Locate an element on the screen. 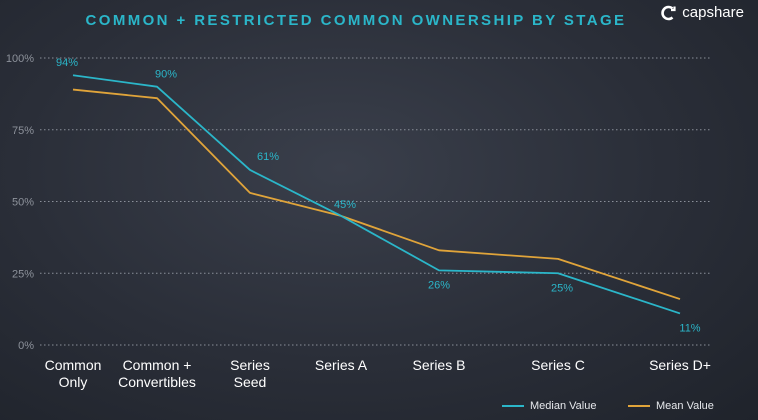 This screenshot has height=420, width=758. legend-median: Median Value is located at coordinates (549, 406).